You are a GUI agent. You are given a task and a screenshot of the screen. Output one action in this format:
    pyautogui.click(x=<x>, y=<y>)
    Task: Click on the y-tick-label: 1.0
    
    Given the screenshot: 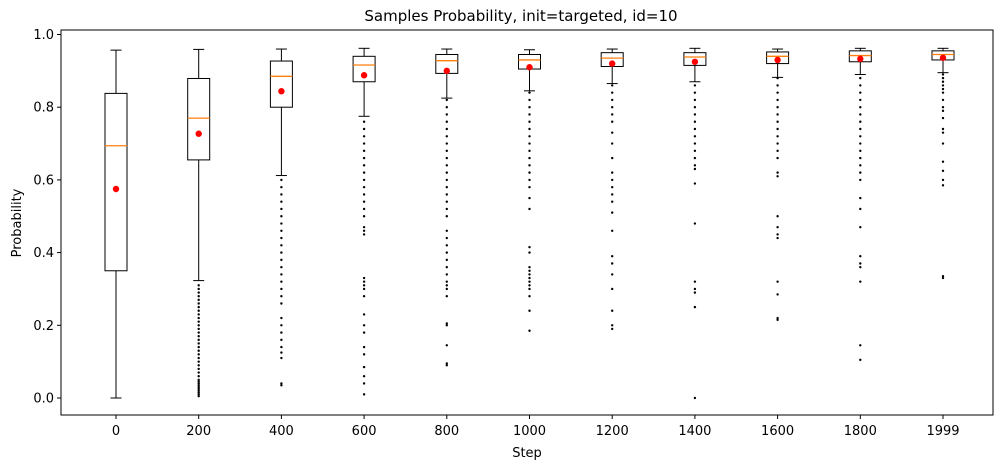 What is the action you would take?
    pyautogui.click(x=43, y=35)
    